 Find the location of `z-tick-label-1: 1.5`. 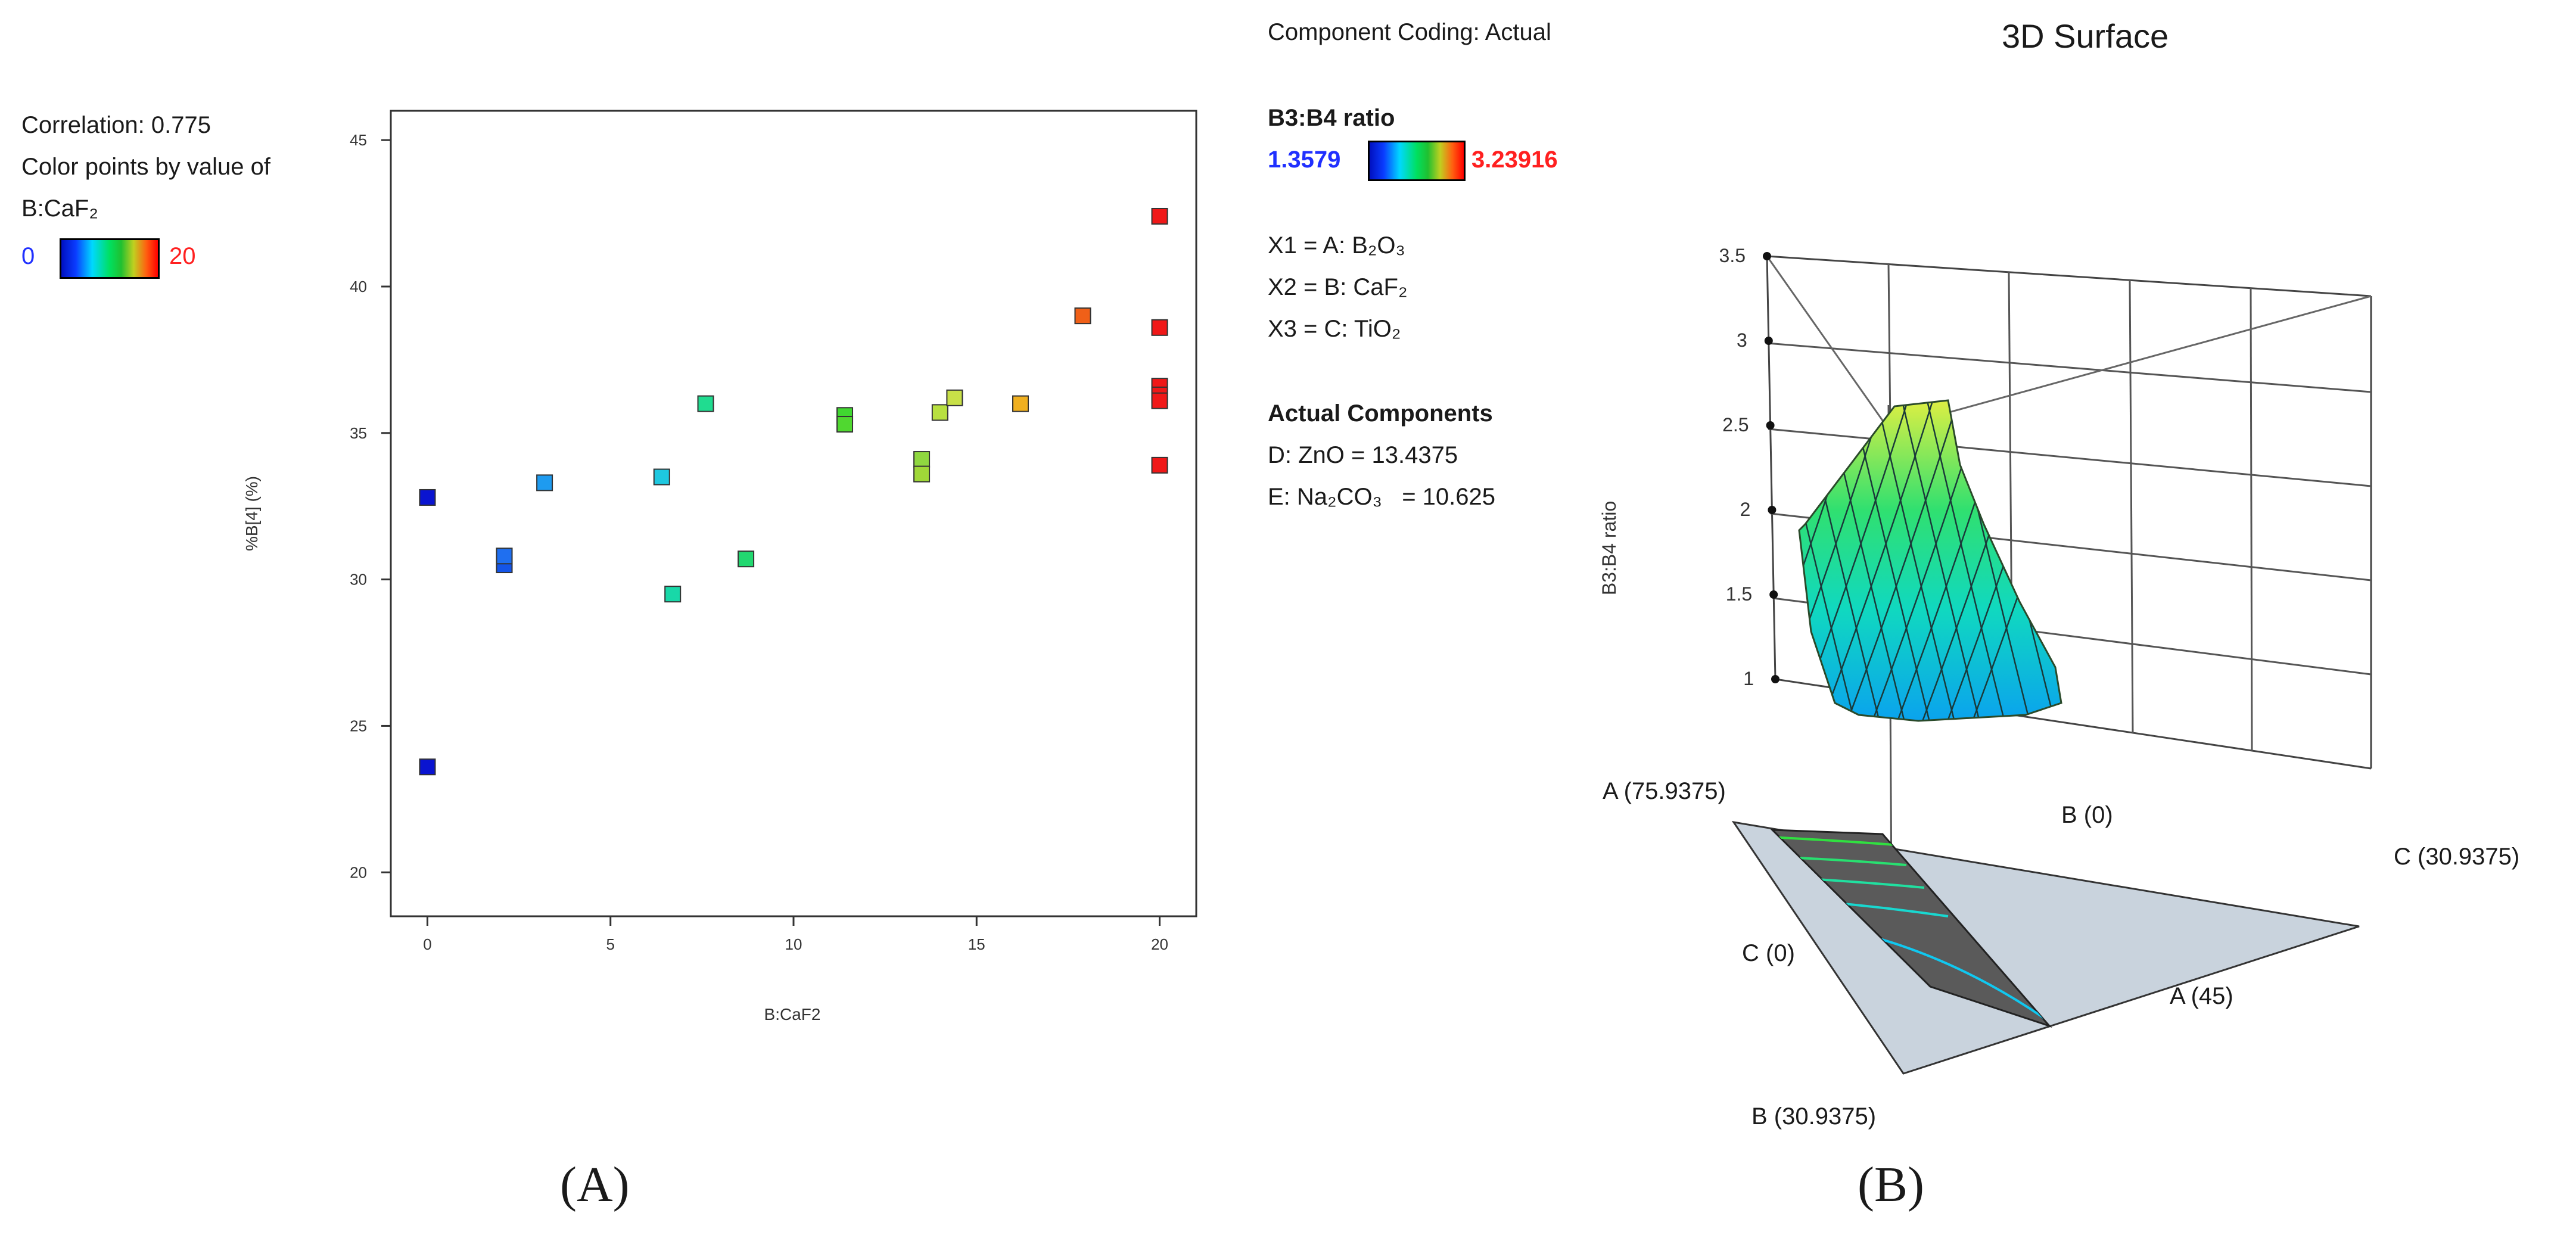

z-tick-label-1: 1.5 is located at coordinates (1739, 594).